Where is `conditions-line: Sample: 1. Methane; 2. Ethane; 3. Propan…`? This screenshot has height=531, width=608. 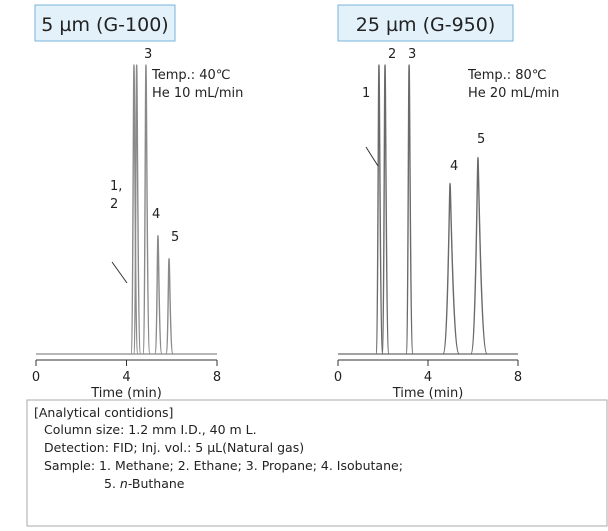 conditions-line: Sample: 1. Methane; 2. Ethane; 3. Propan… is located at coordinates (223, 465).